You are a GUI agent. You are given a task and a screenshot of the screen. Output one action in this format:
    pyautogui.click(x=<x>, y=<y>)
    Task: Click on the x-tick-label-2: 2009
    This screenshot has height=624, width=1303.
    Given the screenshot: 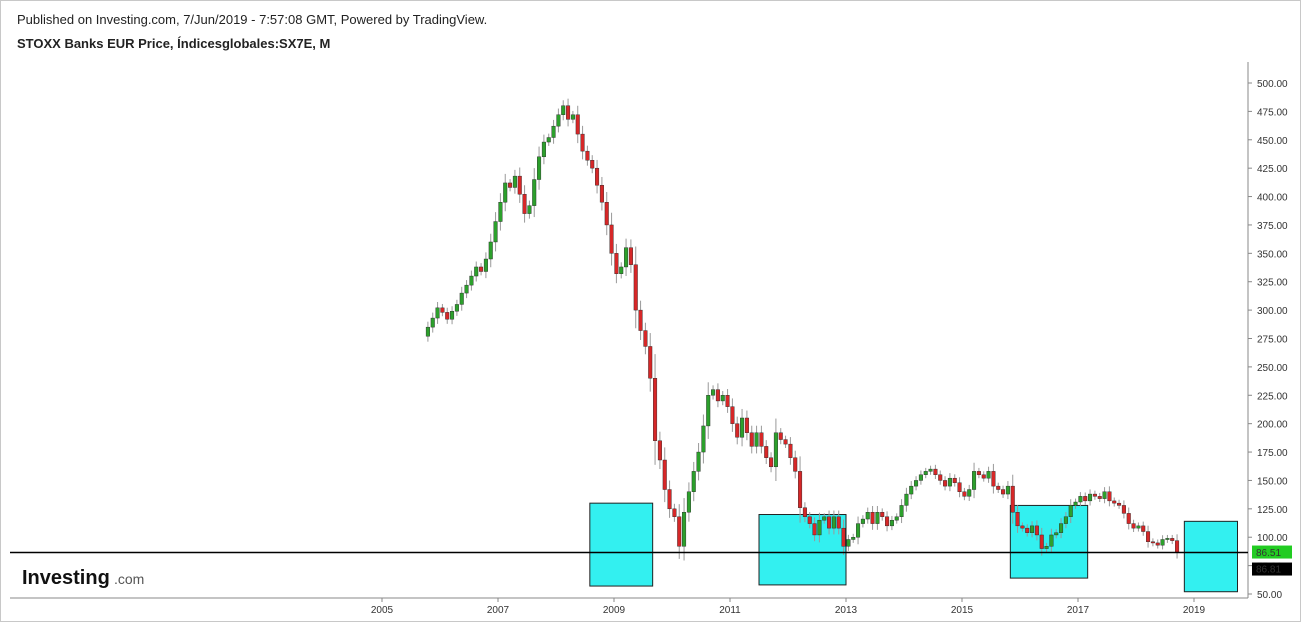 What is the action you would take?
    pyautogui.click(x=614, y=610)
    